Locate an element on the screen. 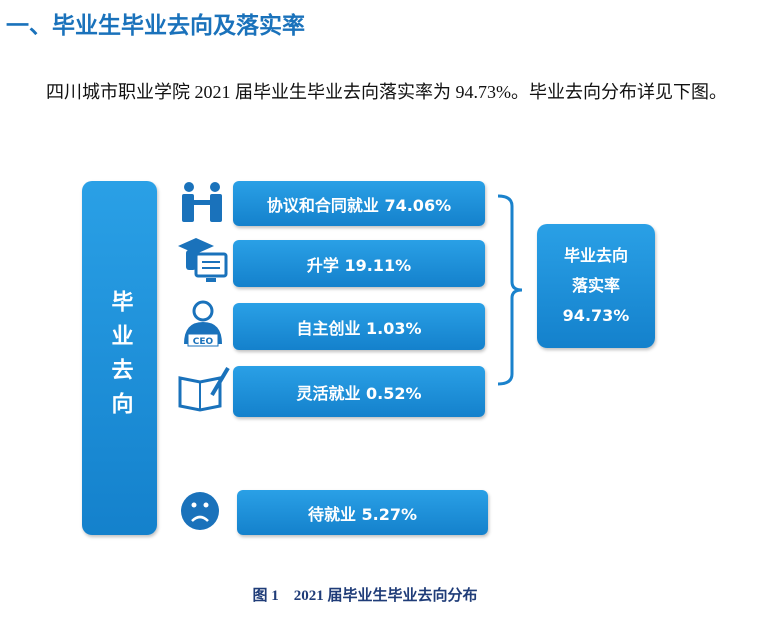 The width and height of the screenshot is (768, 625). side-label-box: 毕业去向 is located at coordinates (119, 358).